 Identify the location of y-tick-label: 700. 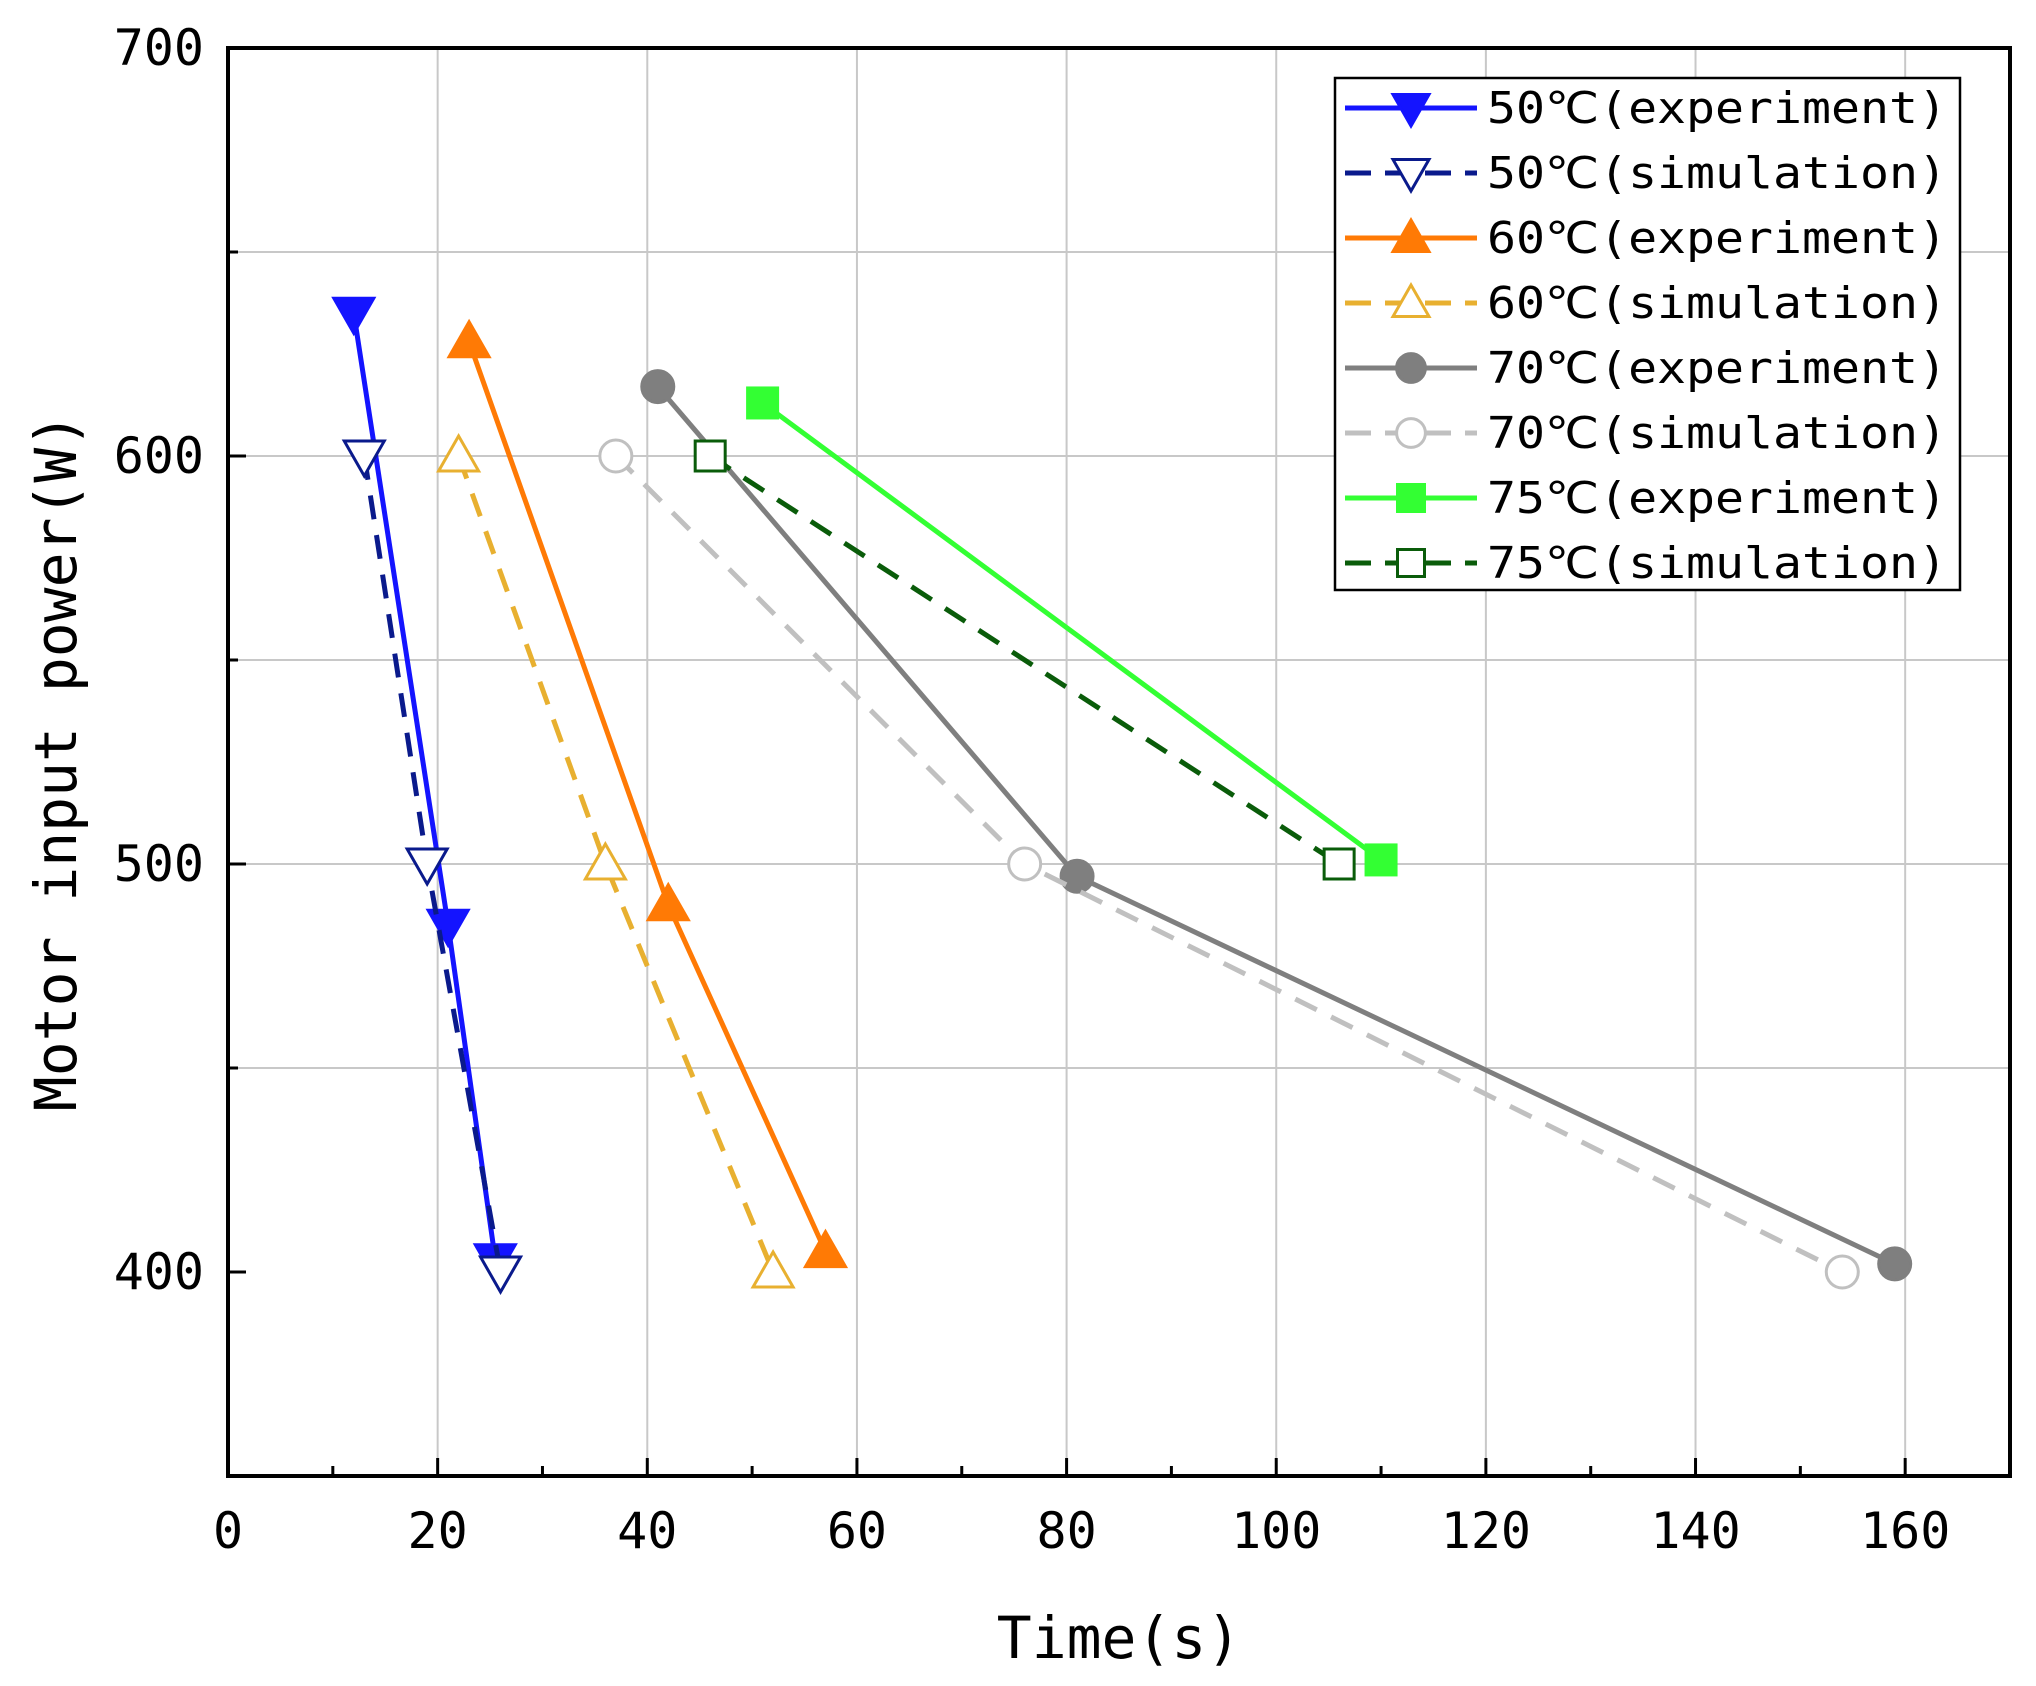
(159, 48).